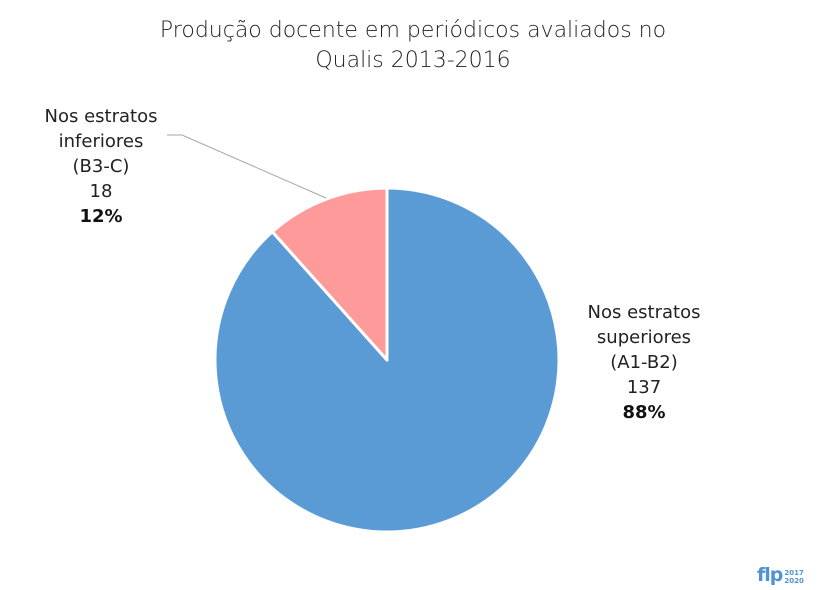 This screenshot has width=826, height=590. I want to click on label-inferiores-value: 18, so click(101, 191).